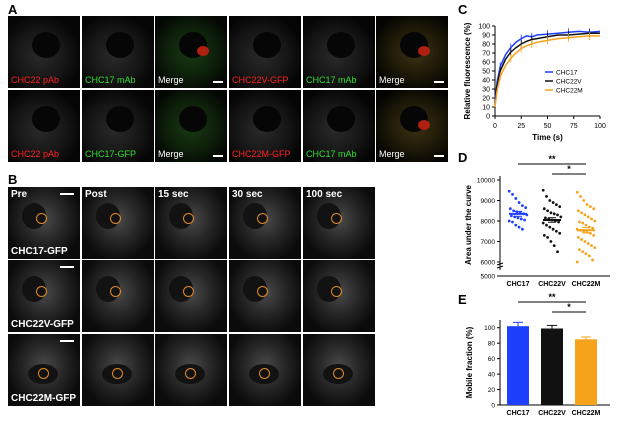  I want to click on micrograph-a-r1-c3: Merge, so click(191, 52).